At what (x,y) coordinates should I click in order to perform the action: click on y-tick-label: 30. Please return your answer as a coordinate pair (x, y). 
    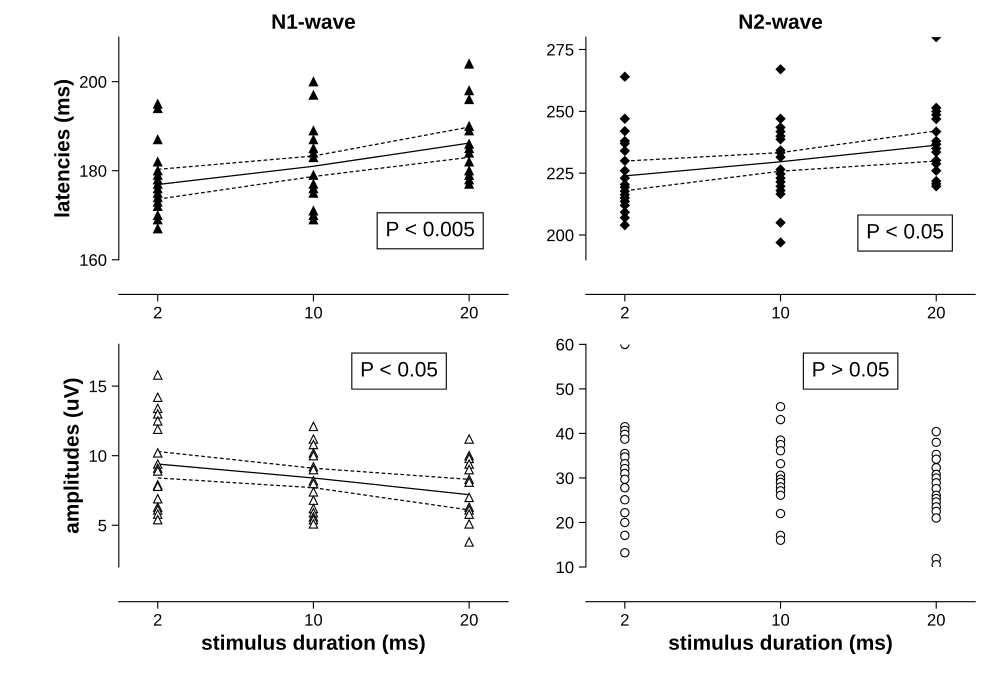
    Looking at the image, I should click on (565, 478).